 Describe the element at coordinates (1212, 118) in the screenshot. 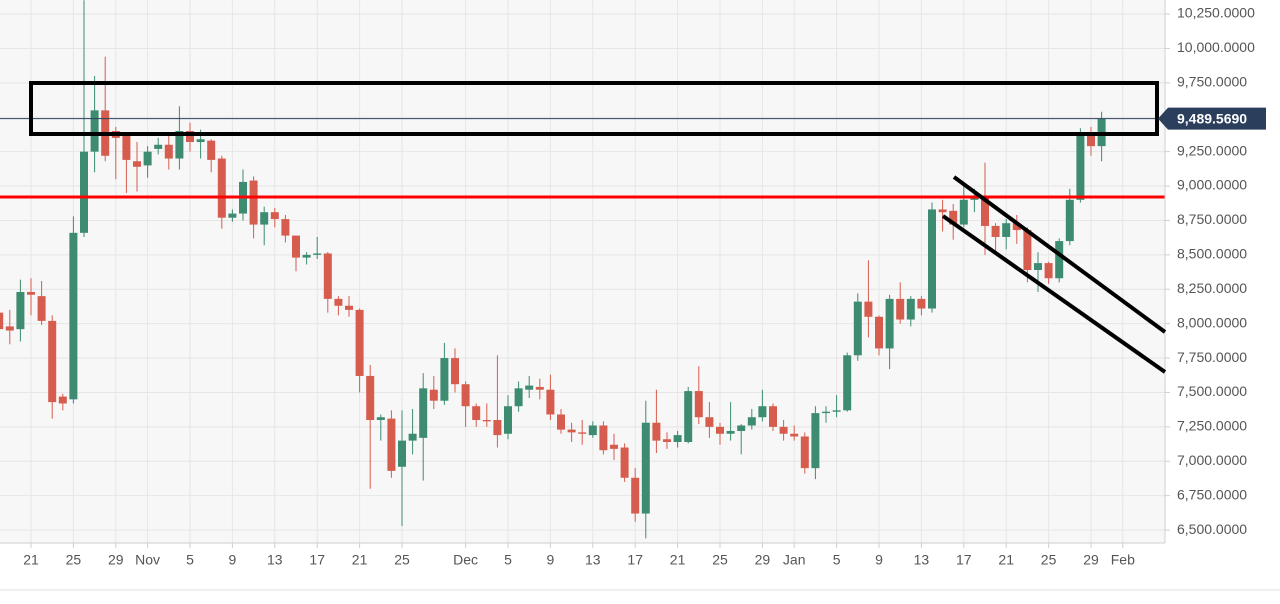

I see `last-price-tag` at that location.